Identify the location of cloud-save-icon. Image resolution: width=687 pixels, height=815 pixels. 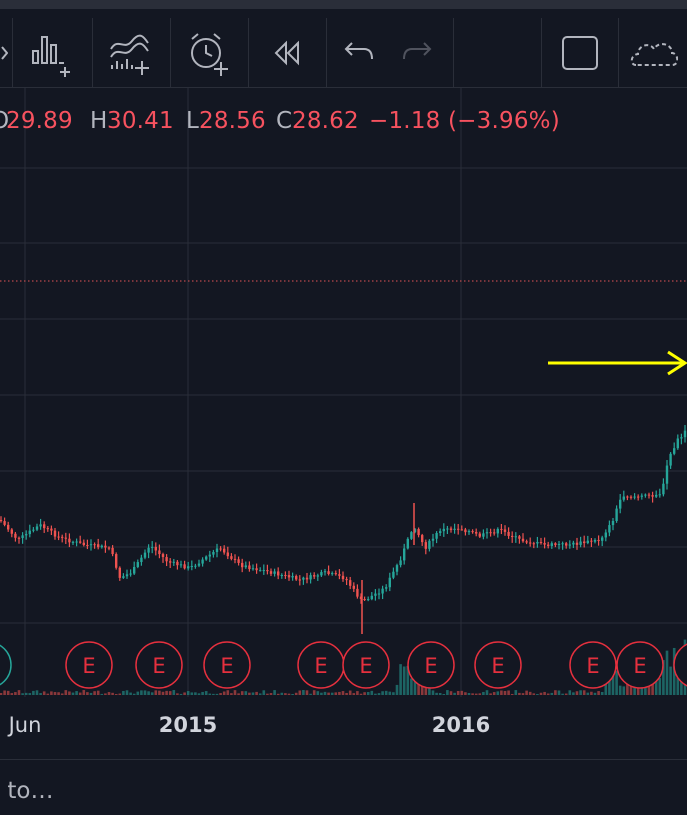
(654, 54).